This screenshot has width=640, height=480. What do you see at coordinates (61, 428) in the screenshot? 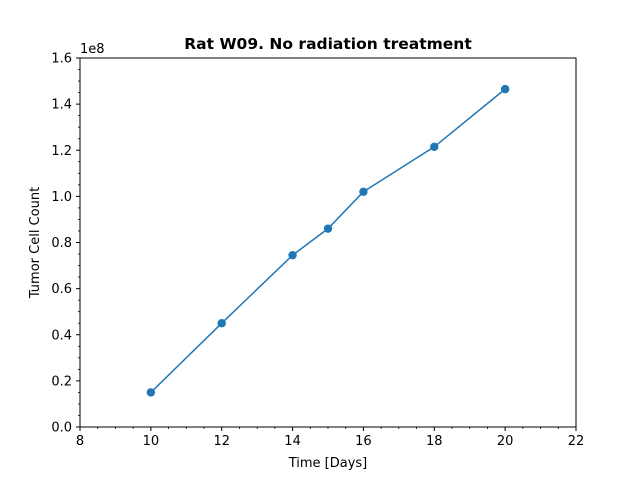
I see `y-tick-label: 0.0` at bounding box center [61, 428].